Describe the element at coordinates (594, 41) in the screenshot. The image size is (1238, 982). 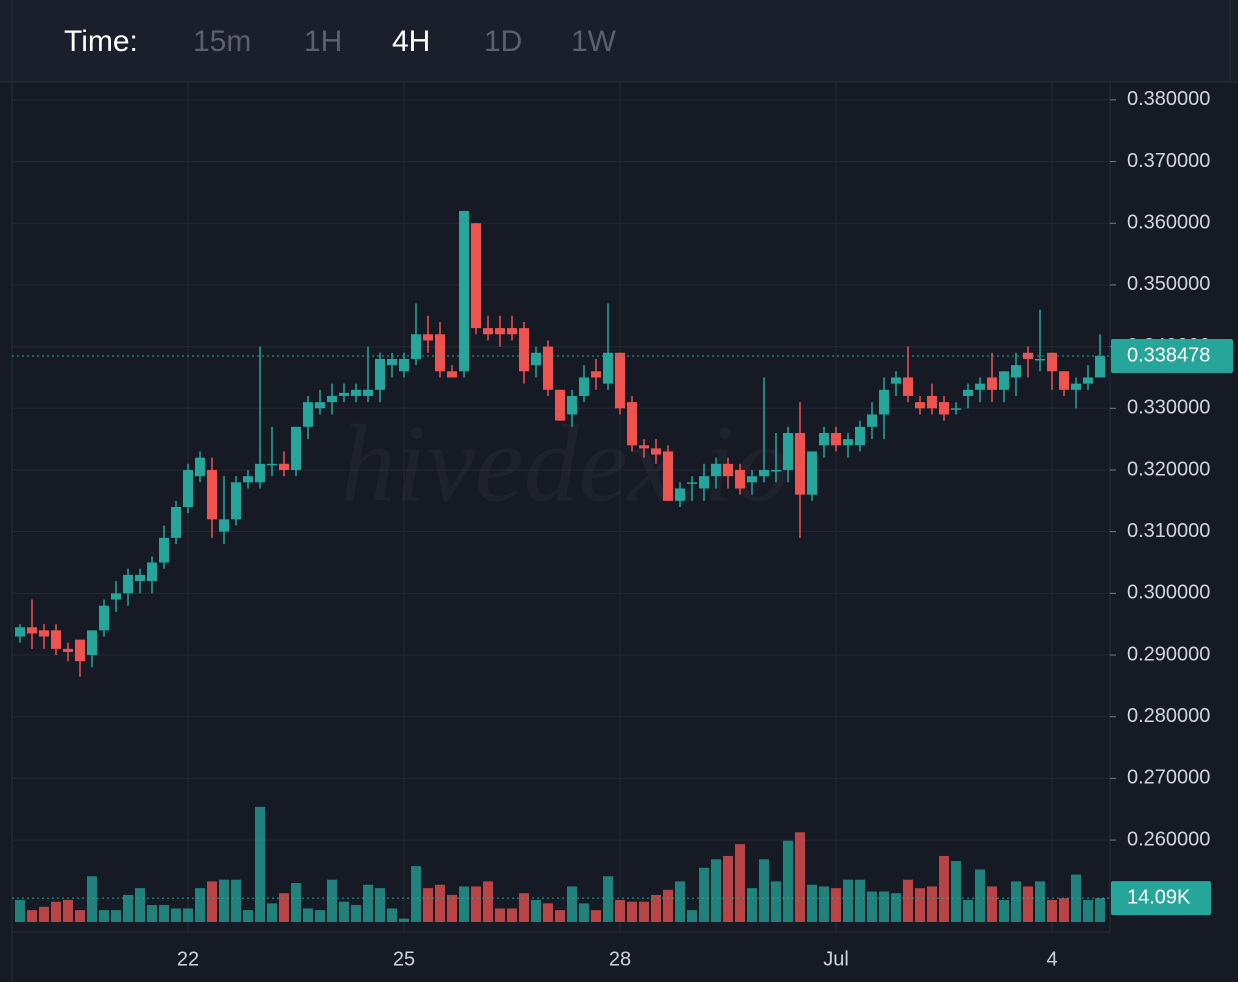
I see `interval-button: 1W` at that location.